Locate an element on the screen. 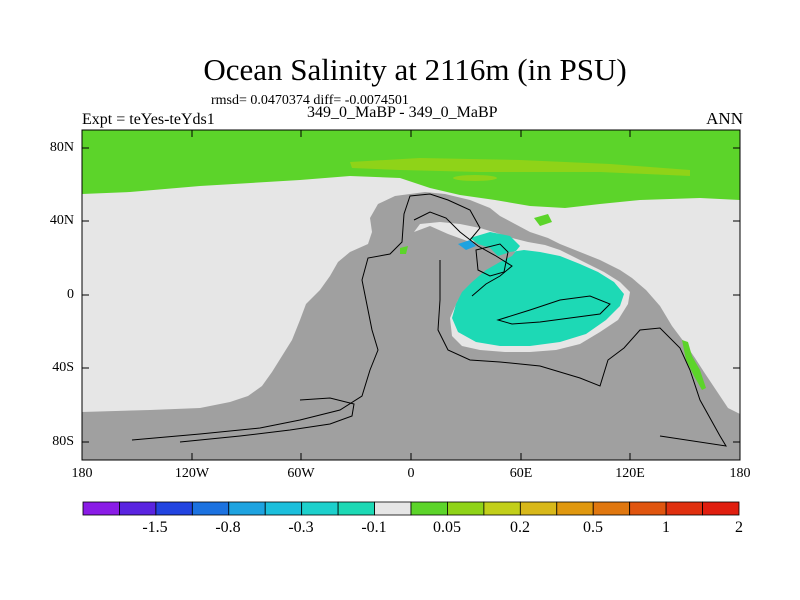 The height and width of the screenshot is (600, 800). season-label: ANN is located at coordinates (724, 118).